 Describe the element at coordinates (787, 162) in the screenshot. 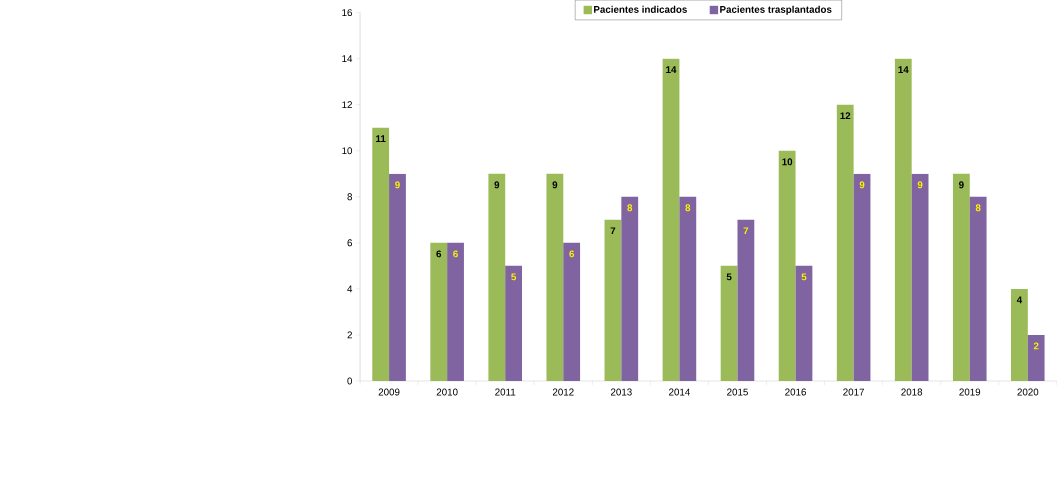

I see `data-label: 10` at that location.